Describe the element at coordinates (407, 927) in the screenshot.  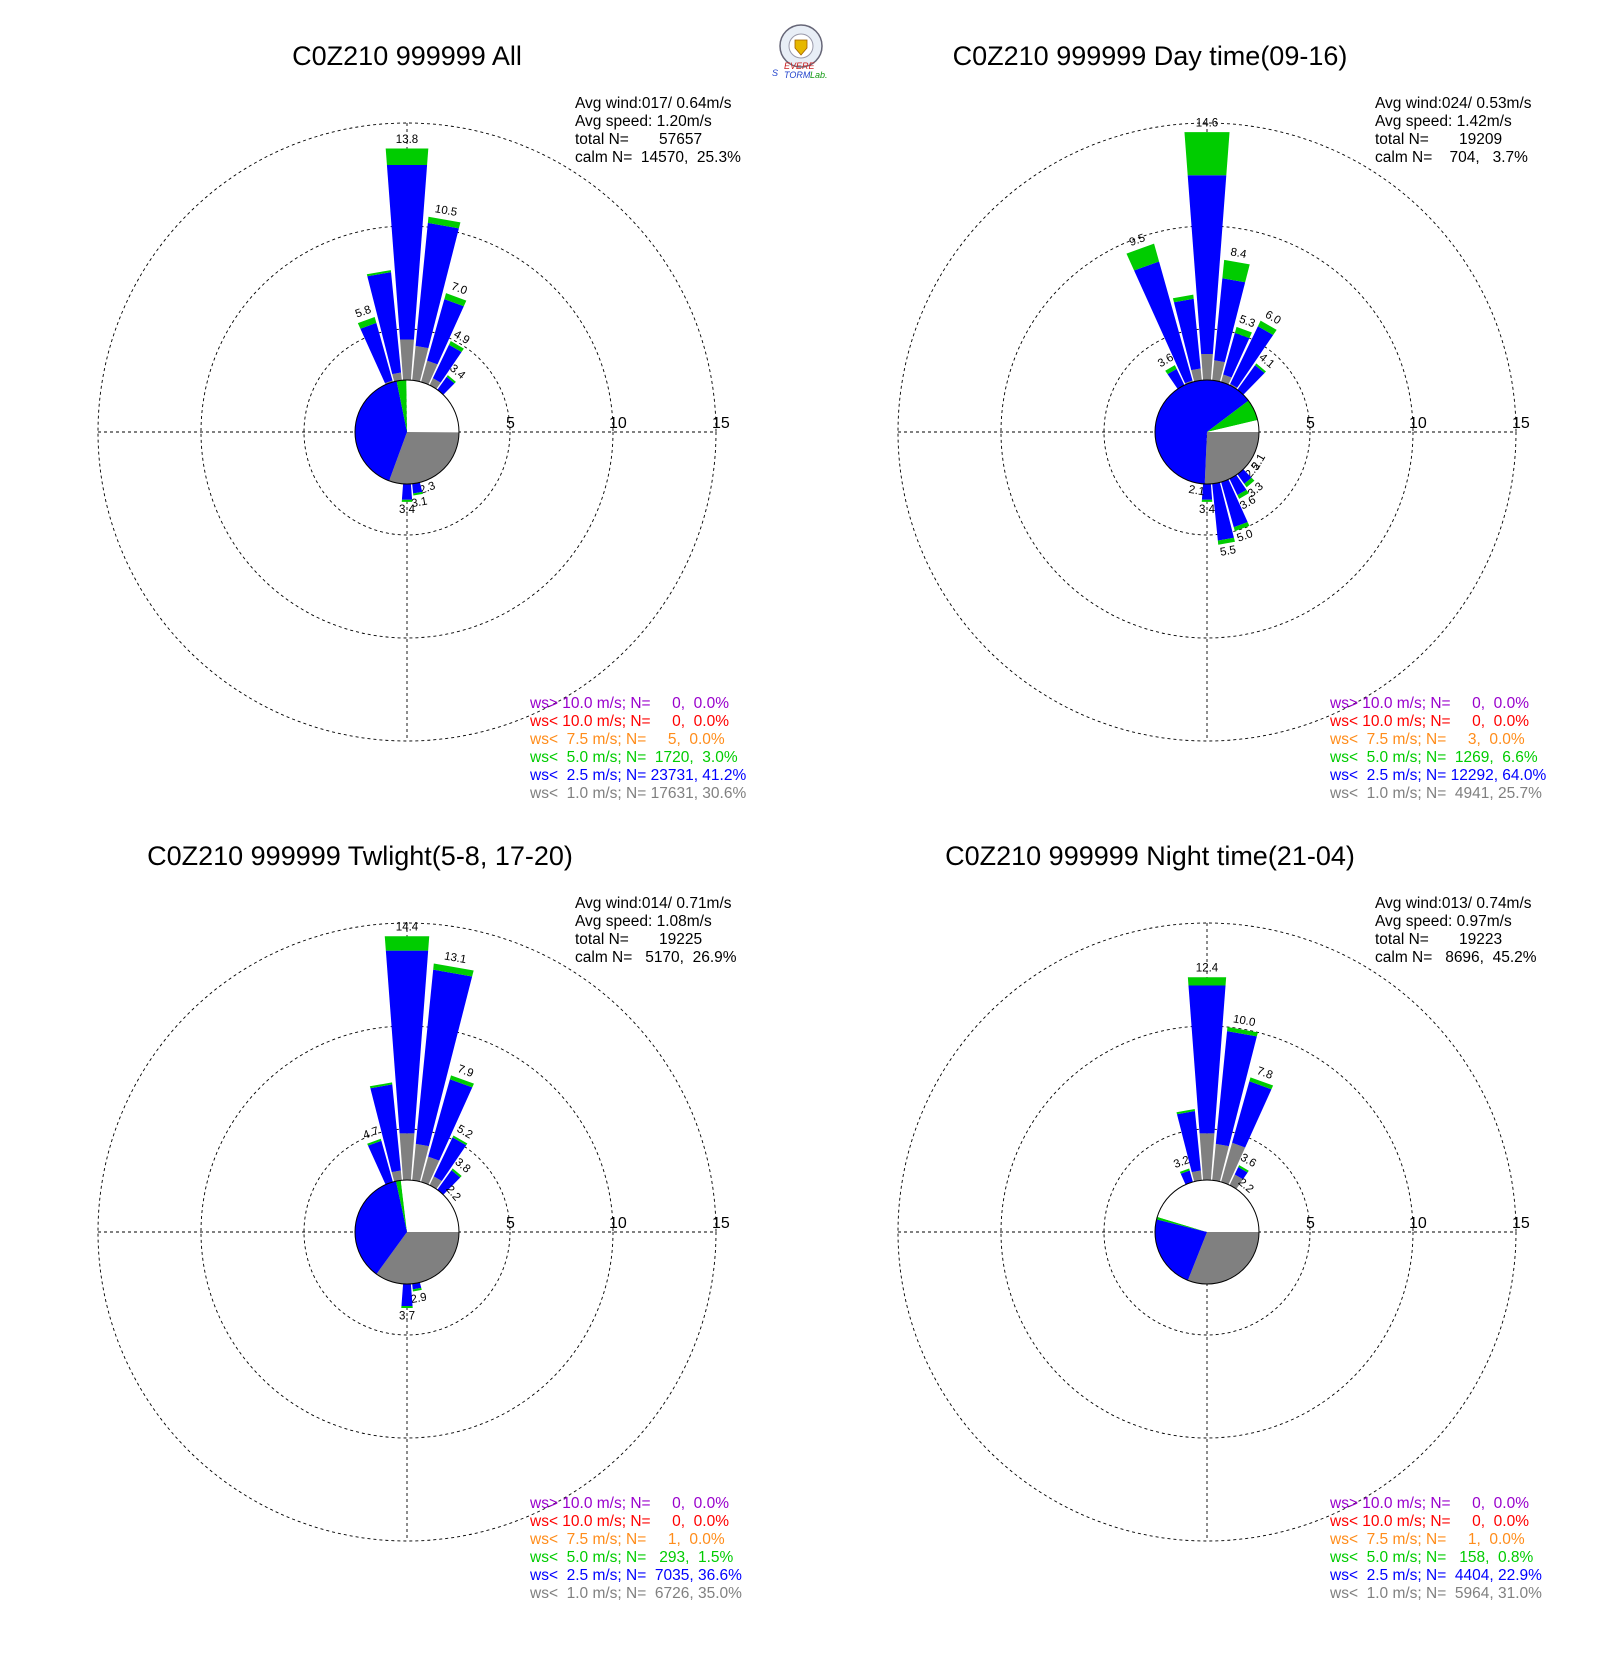
I see `bar-value-label: 14.4` at that location.